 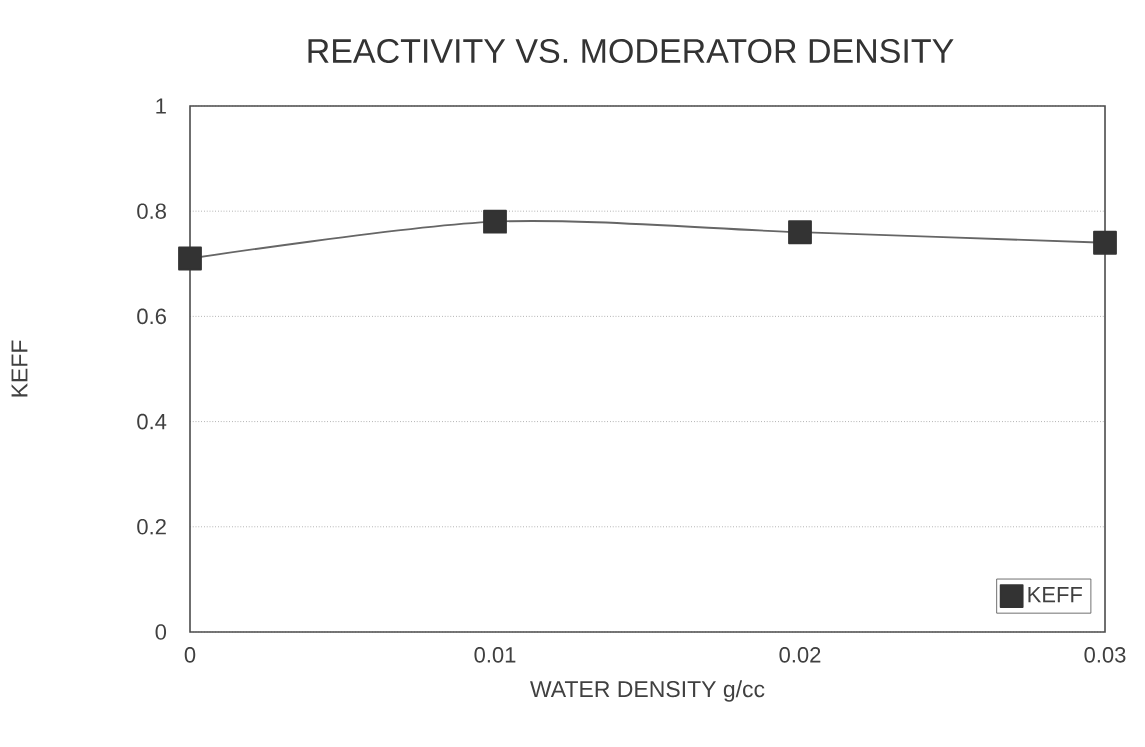 What do you see at coordinates (152, 421) in the screenshot?
I see `y-tick-label: 0.4` at bounding box center [152, 421].